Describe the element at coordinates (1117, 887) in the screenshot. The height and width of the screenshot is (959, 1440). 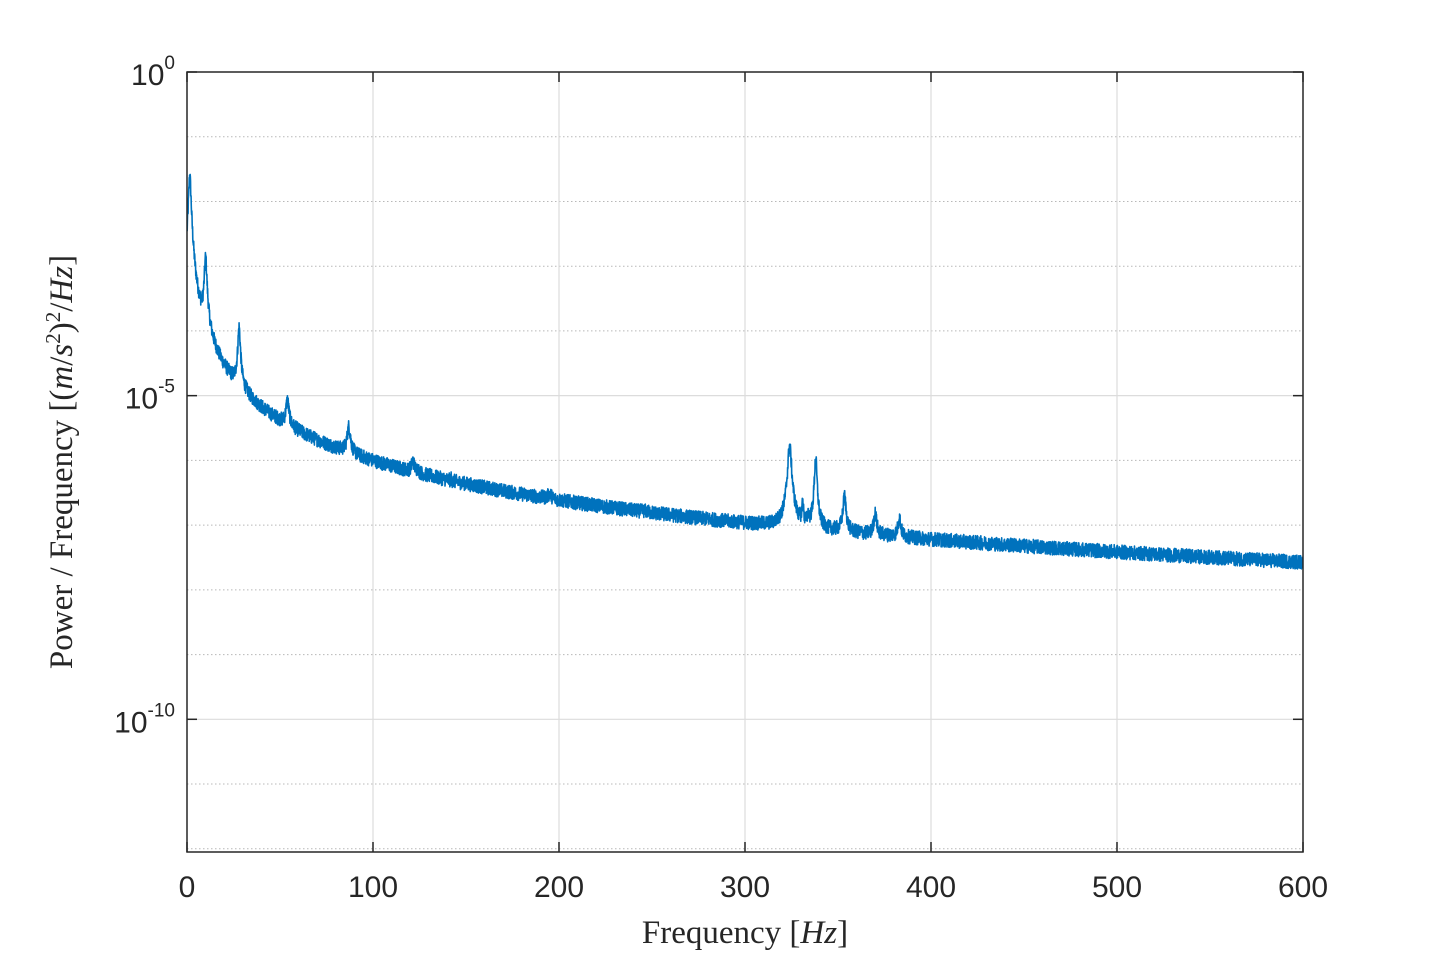
I see `x-tick-label: 500` at that location.